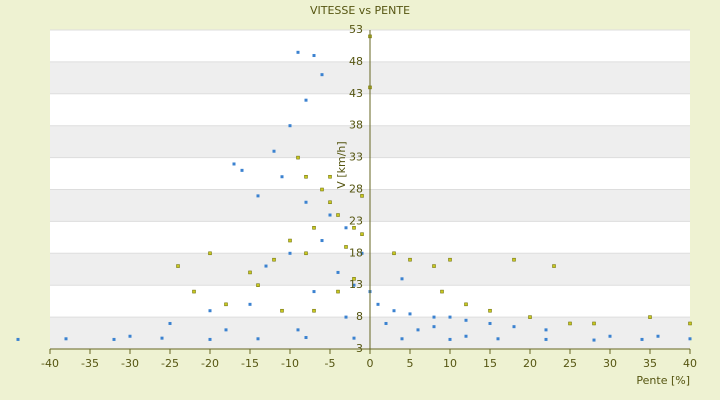 Image resolution: width=720 pixels, height=400 pixels. I want to click on y-tick-label: 53, so click(356, 29).